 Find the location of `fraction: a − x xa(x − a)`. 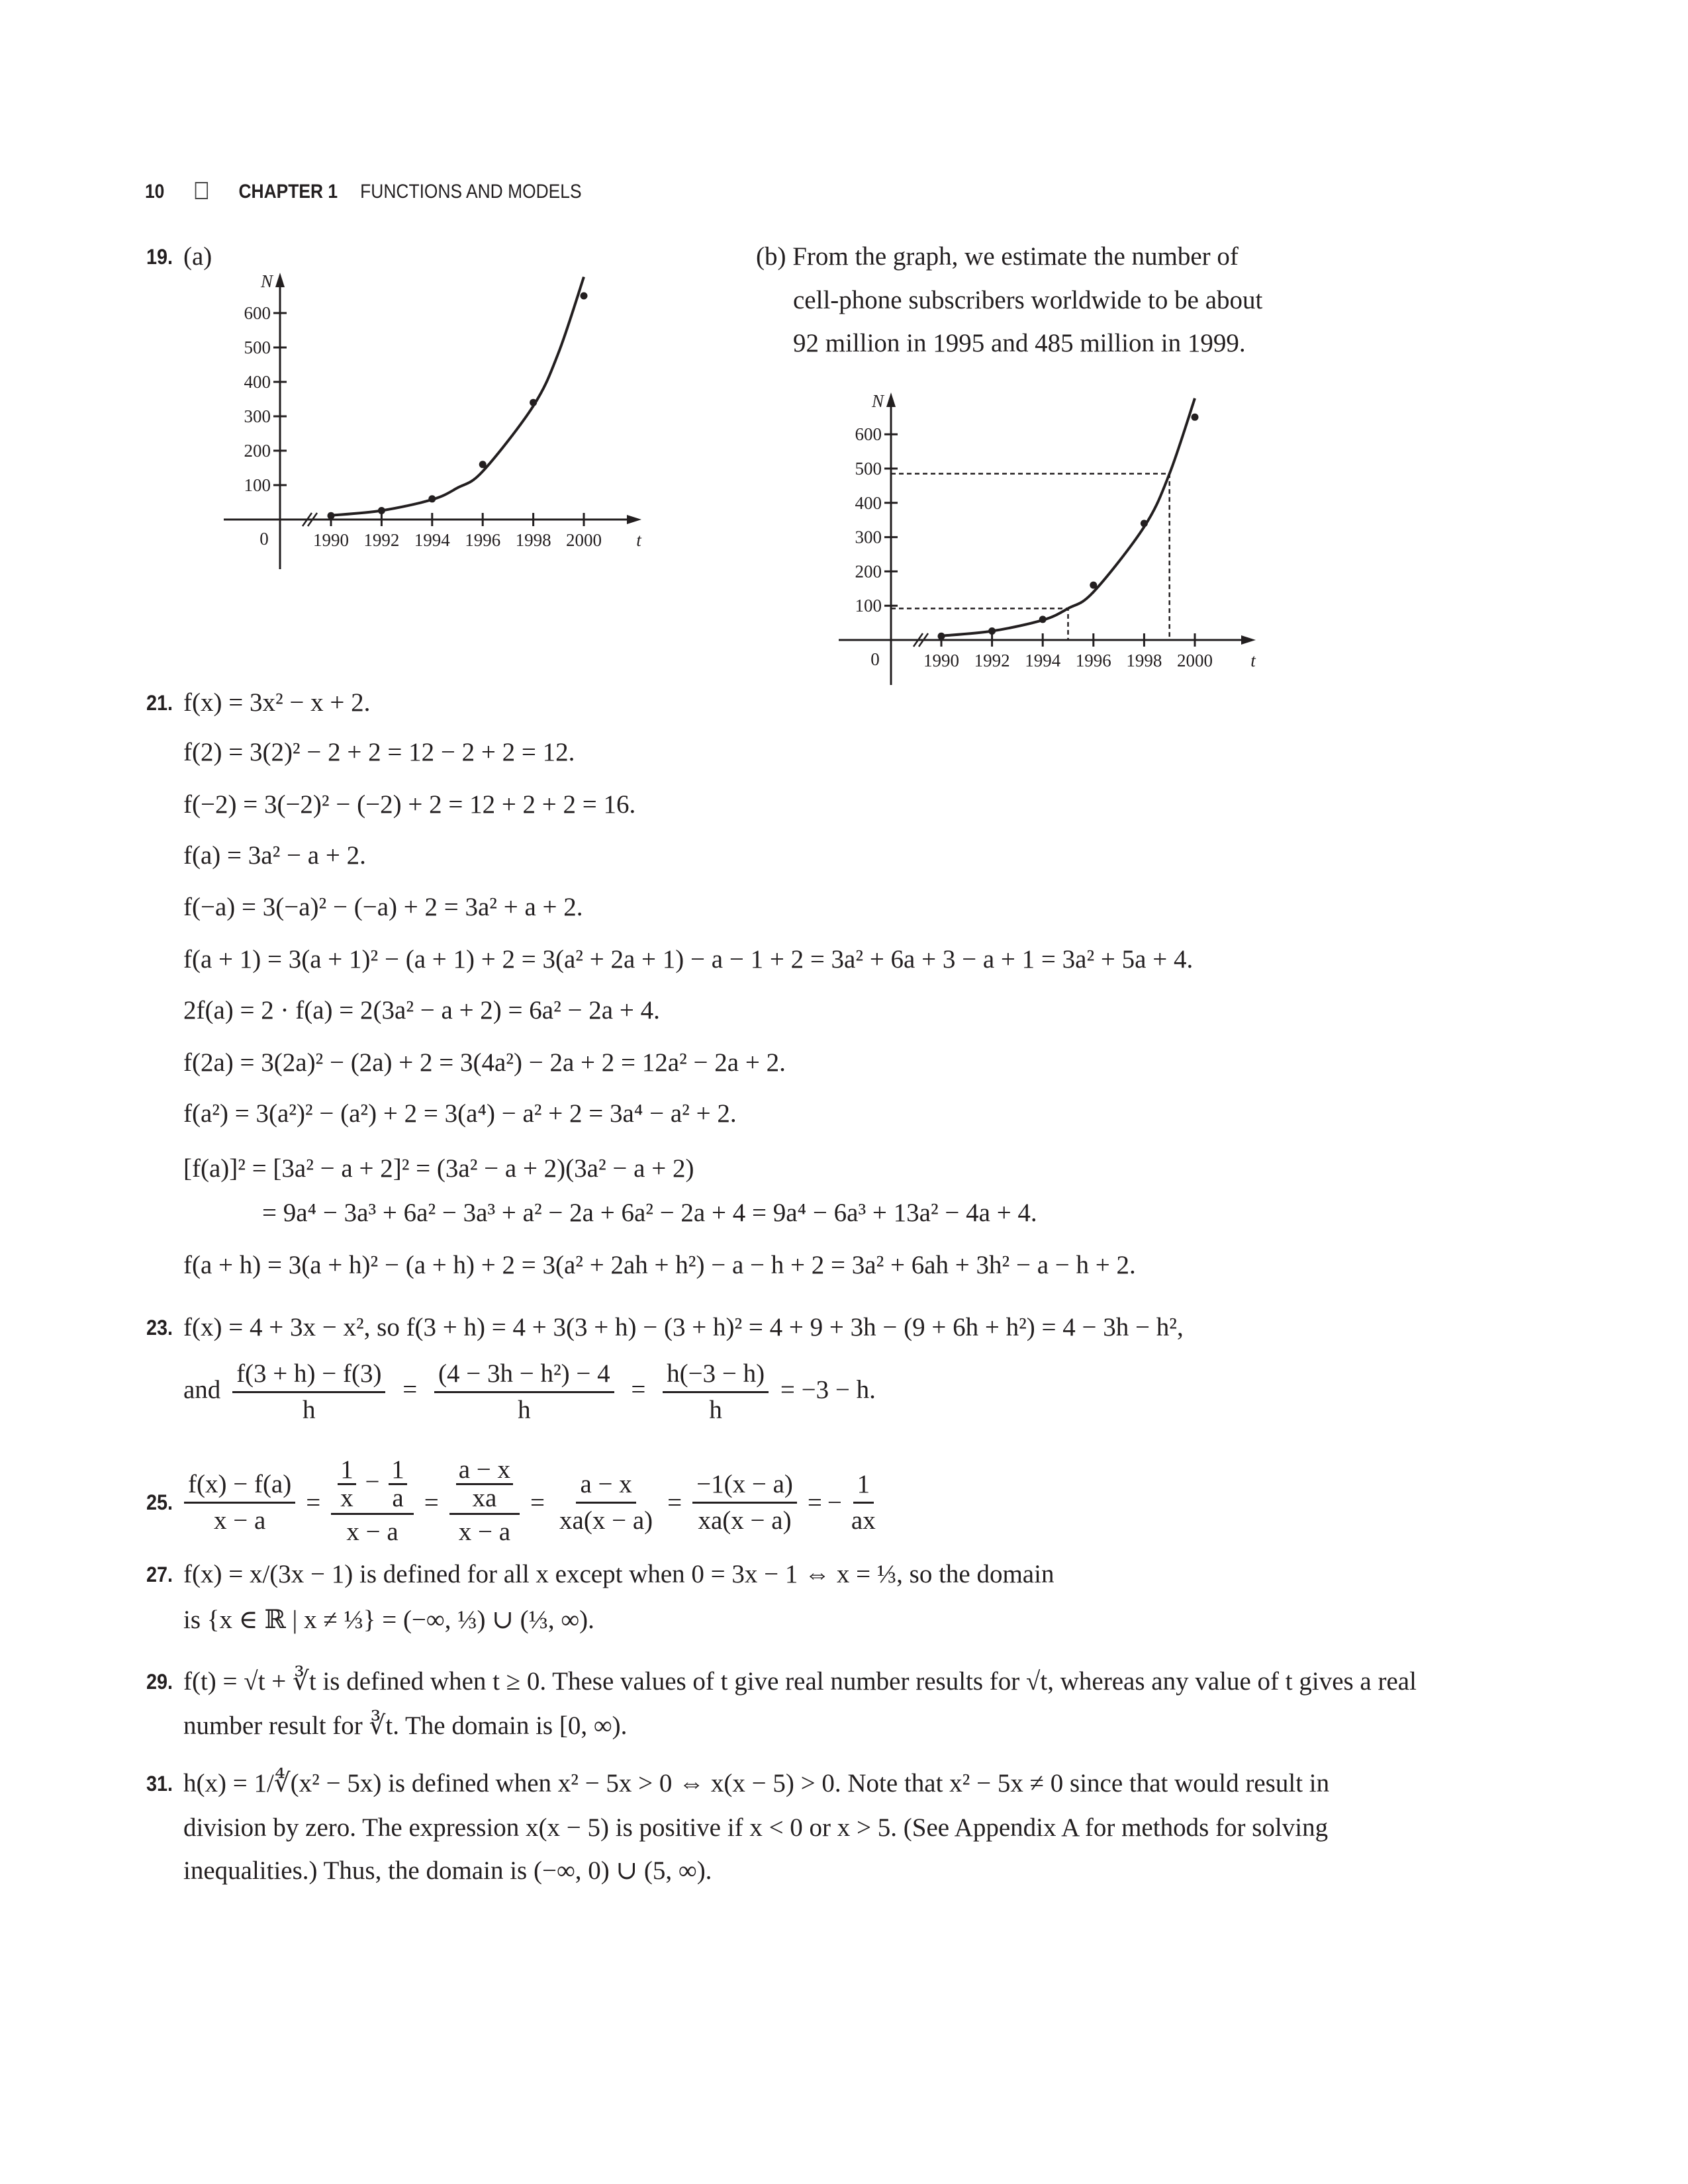

fraction: a − x xa(x − a) is located at coordinates (606, 1503).